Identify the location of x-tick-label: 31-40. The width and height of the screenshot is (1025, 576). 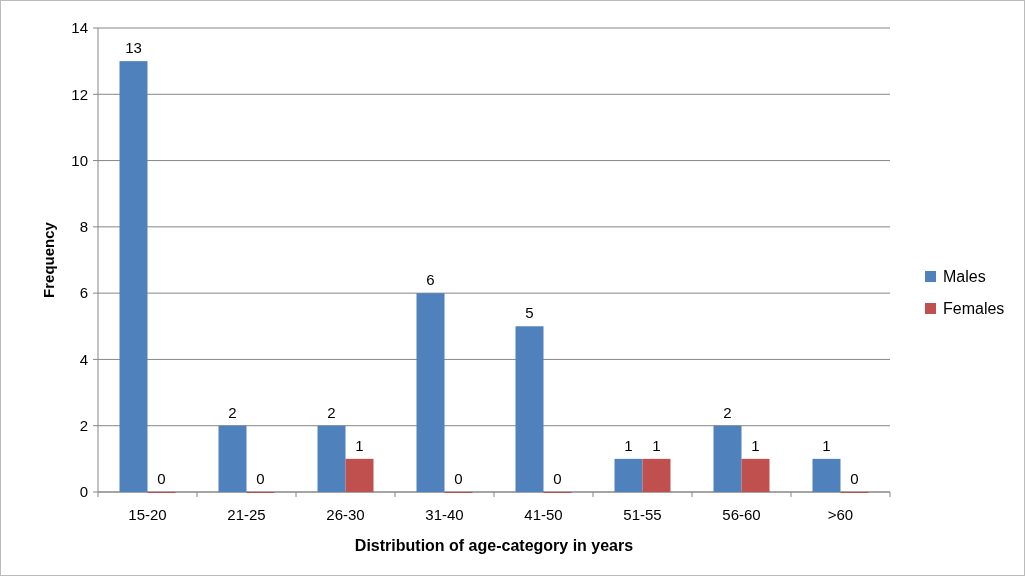
(444, 514).